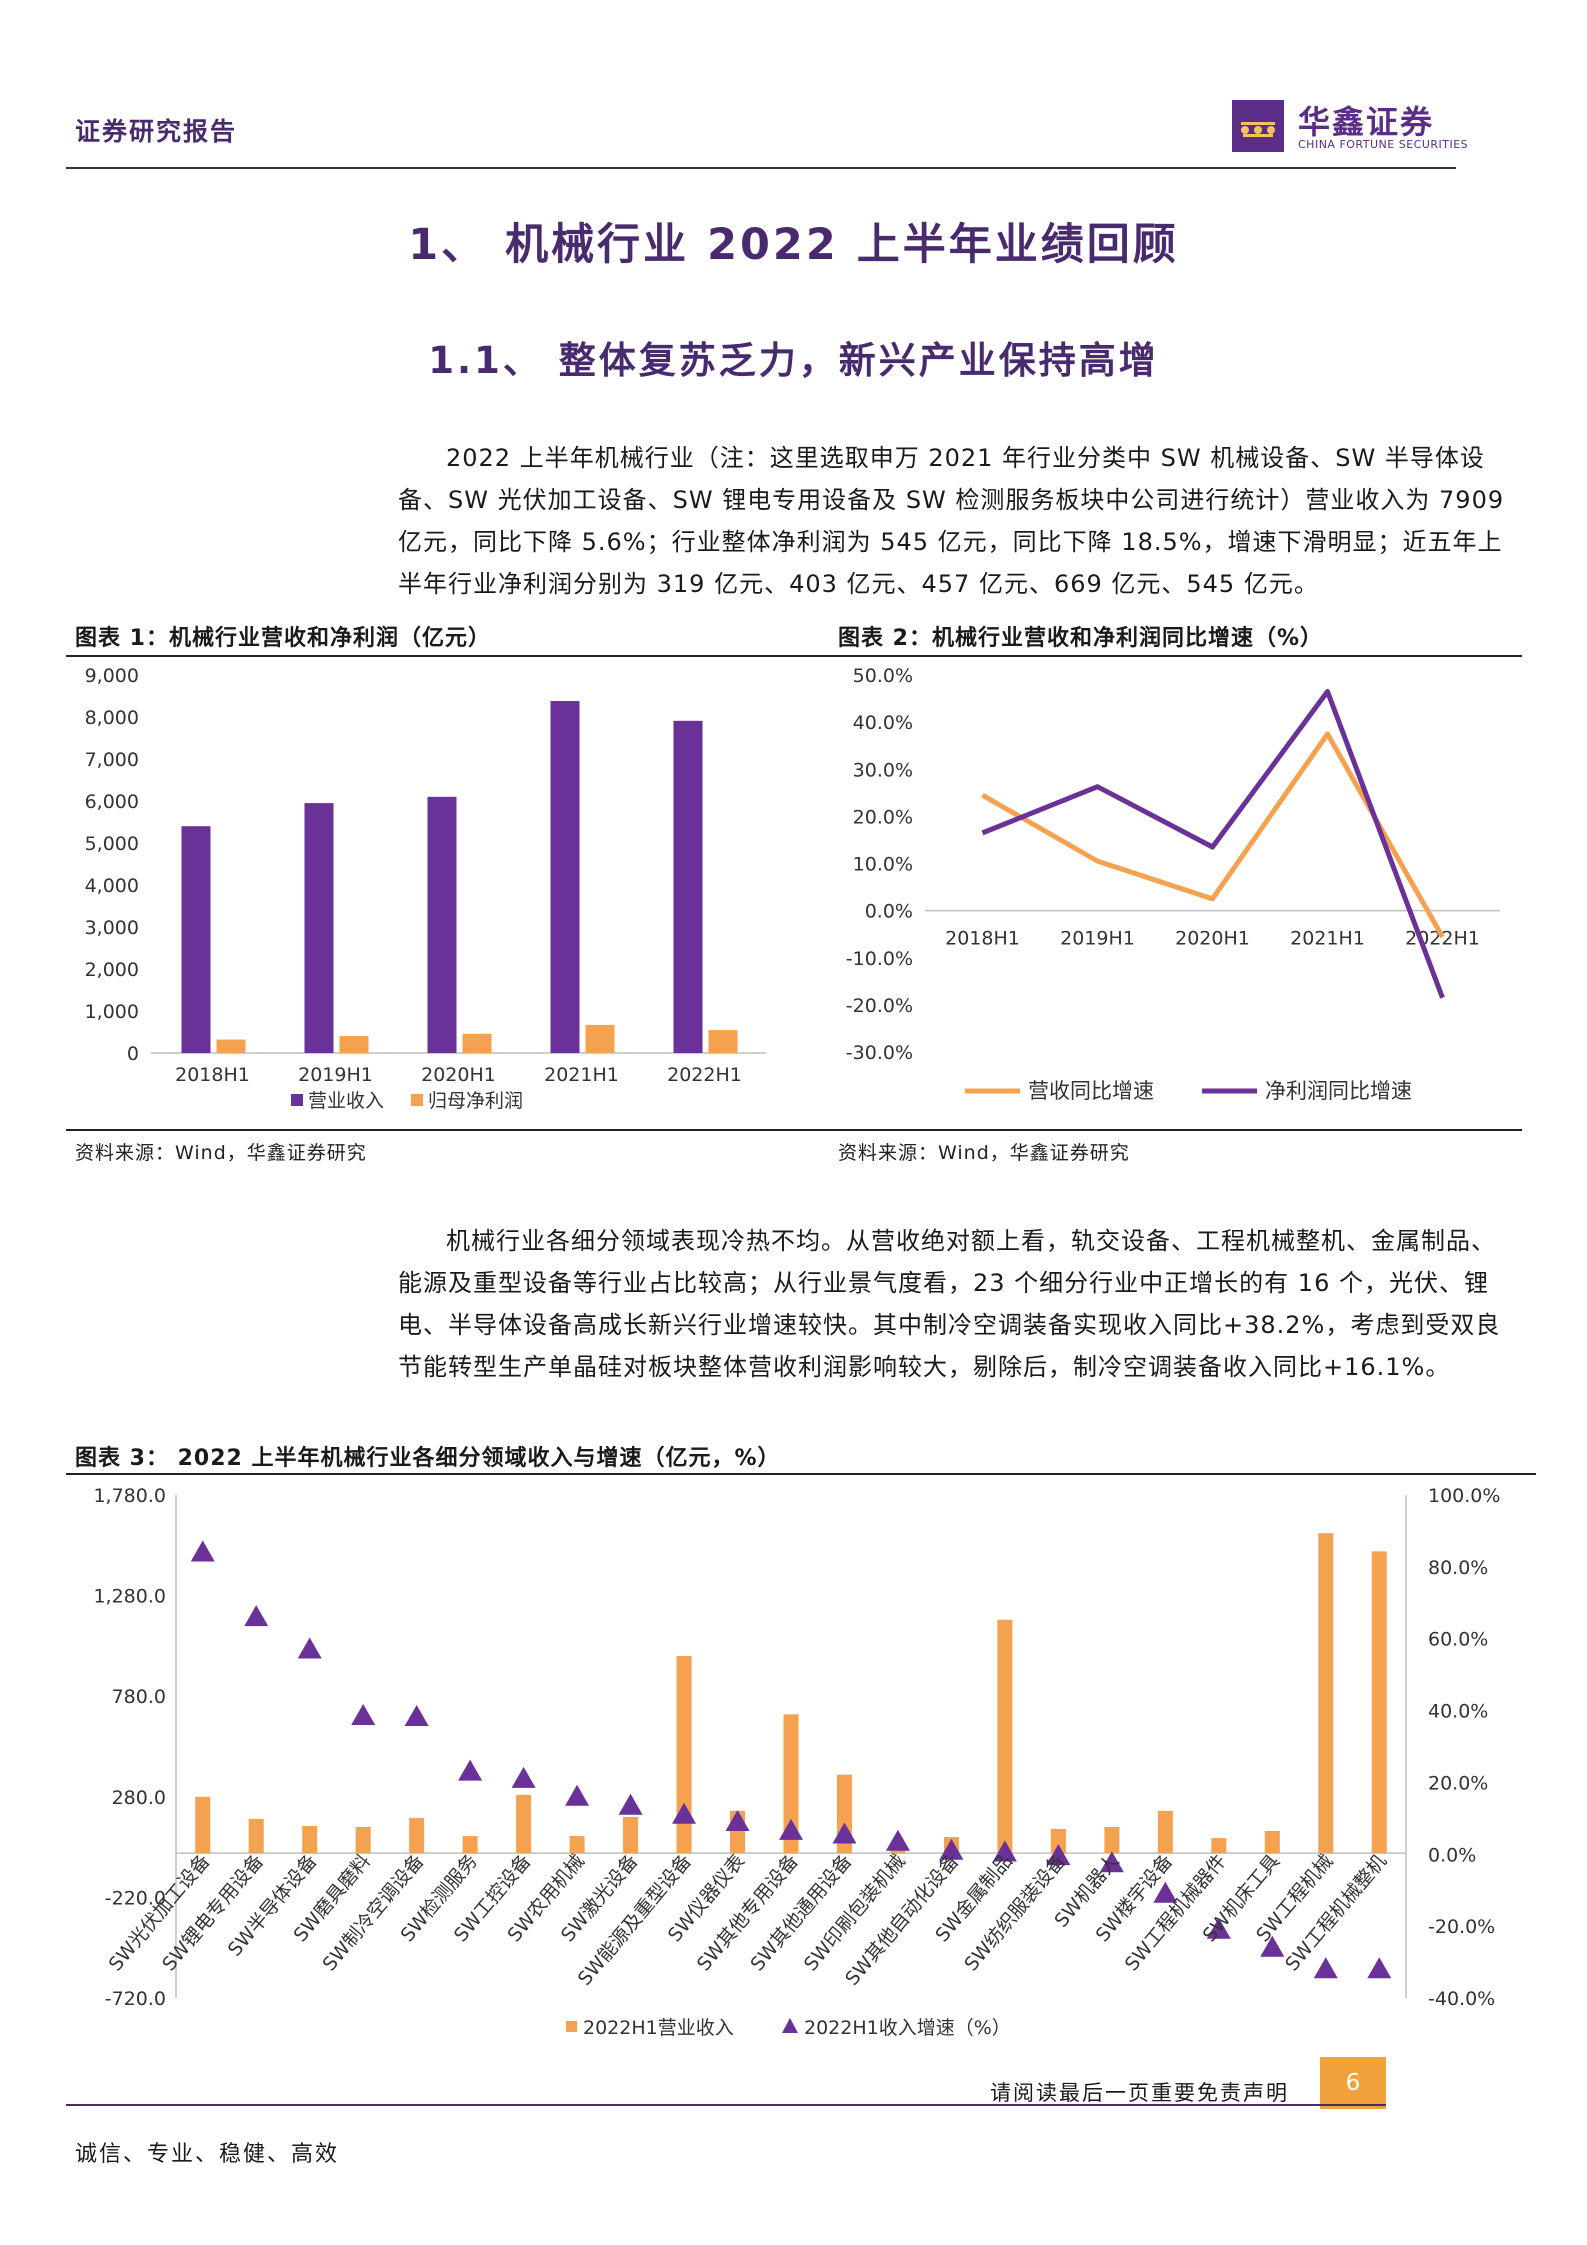 This screenshot has width=1587, height=2245. What do you see at coordinates (112, 928) in the screenshot?
I see `y-tick-label: 3,000` at bounding box center [112, 928].